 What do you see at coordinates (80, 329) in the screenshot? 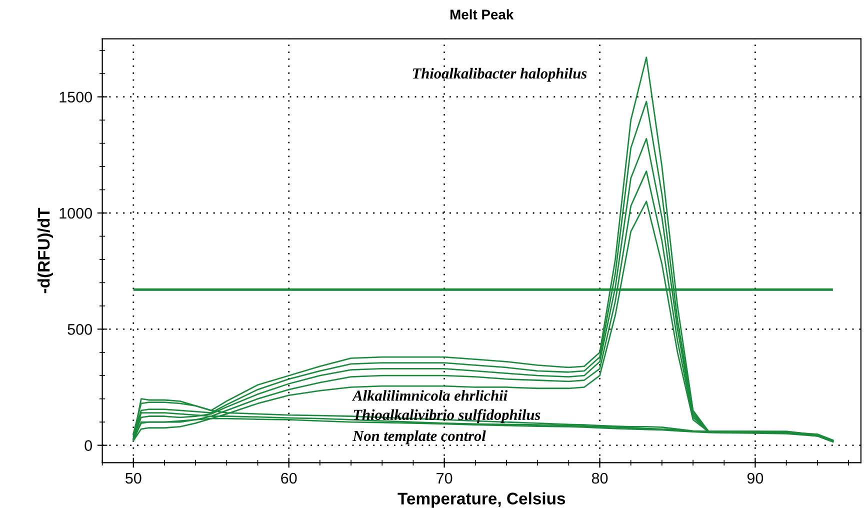
I see `y-tick-label: 500` at bounding box center [80, 329].